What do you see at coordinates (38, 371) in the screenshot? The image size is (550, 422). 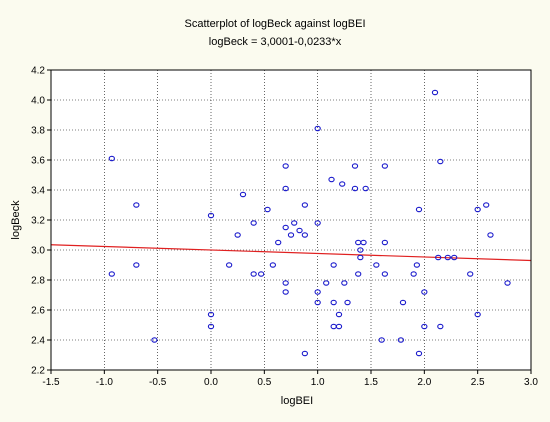 I see `y-tick-label: 2.2` at bounding box center [38, 371].